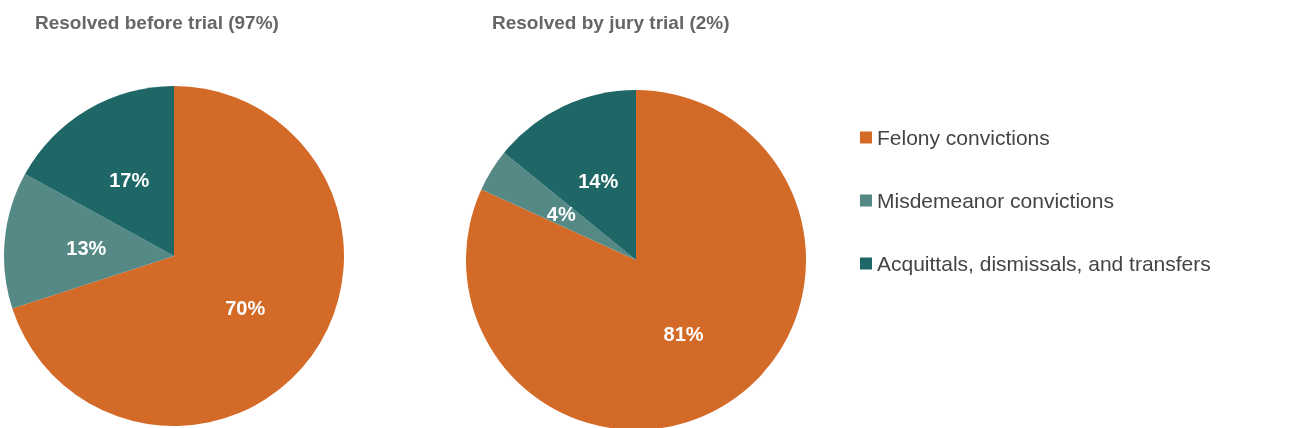  What do you see at coordinates (561, 213) in the screenshot?
I see `data-label: 4%` at bounding box center [561, 213].